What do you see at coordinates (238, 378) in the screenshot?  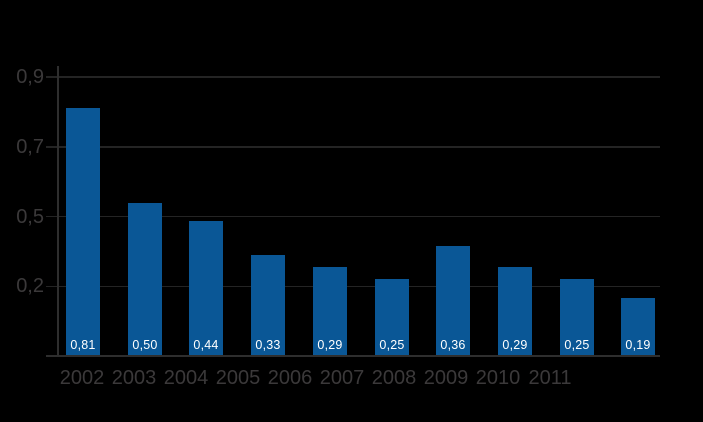 I see `x-axis-tick-label: 2005` at bounding box center [238, 378].